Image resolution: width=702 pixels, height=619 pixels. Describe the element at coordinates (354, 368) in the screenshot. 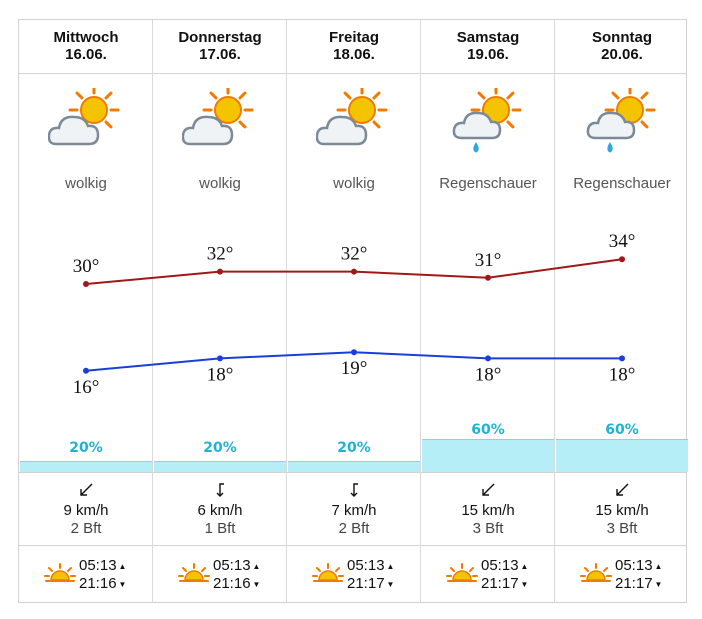

I see `low-temp-label: 19°` at that location.